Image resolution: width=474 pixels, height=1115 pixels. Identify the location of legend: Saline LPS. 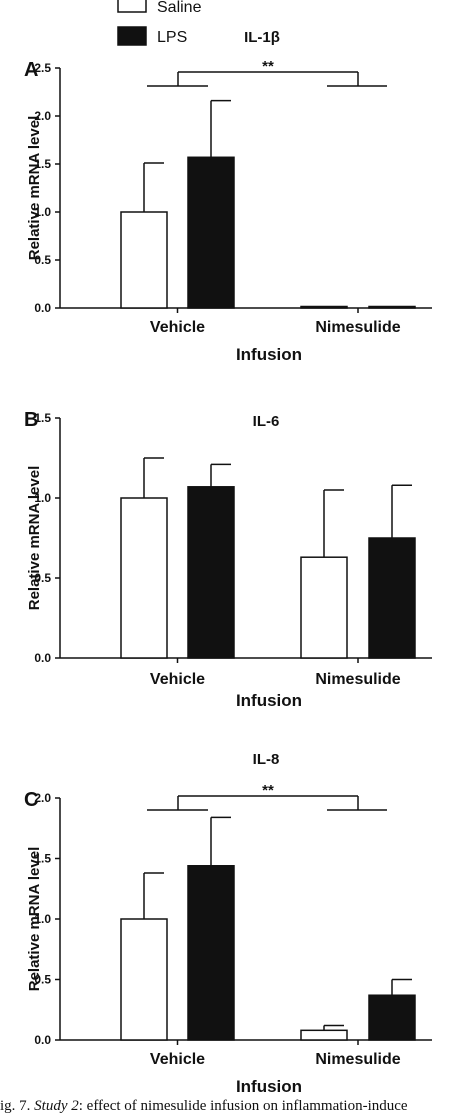
(159, 23).